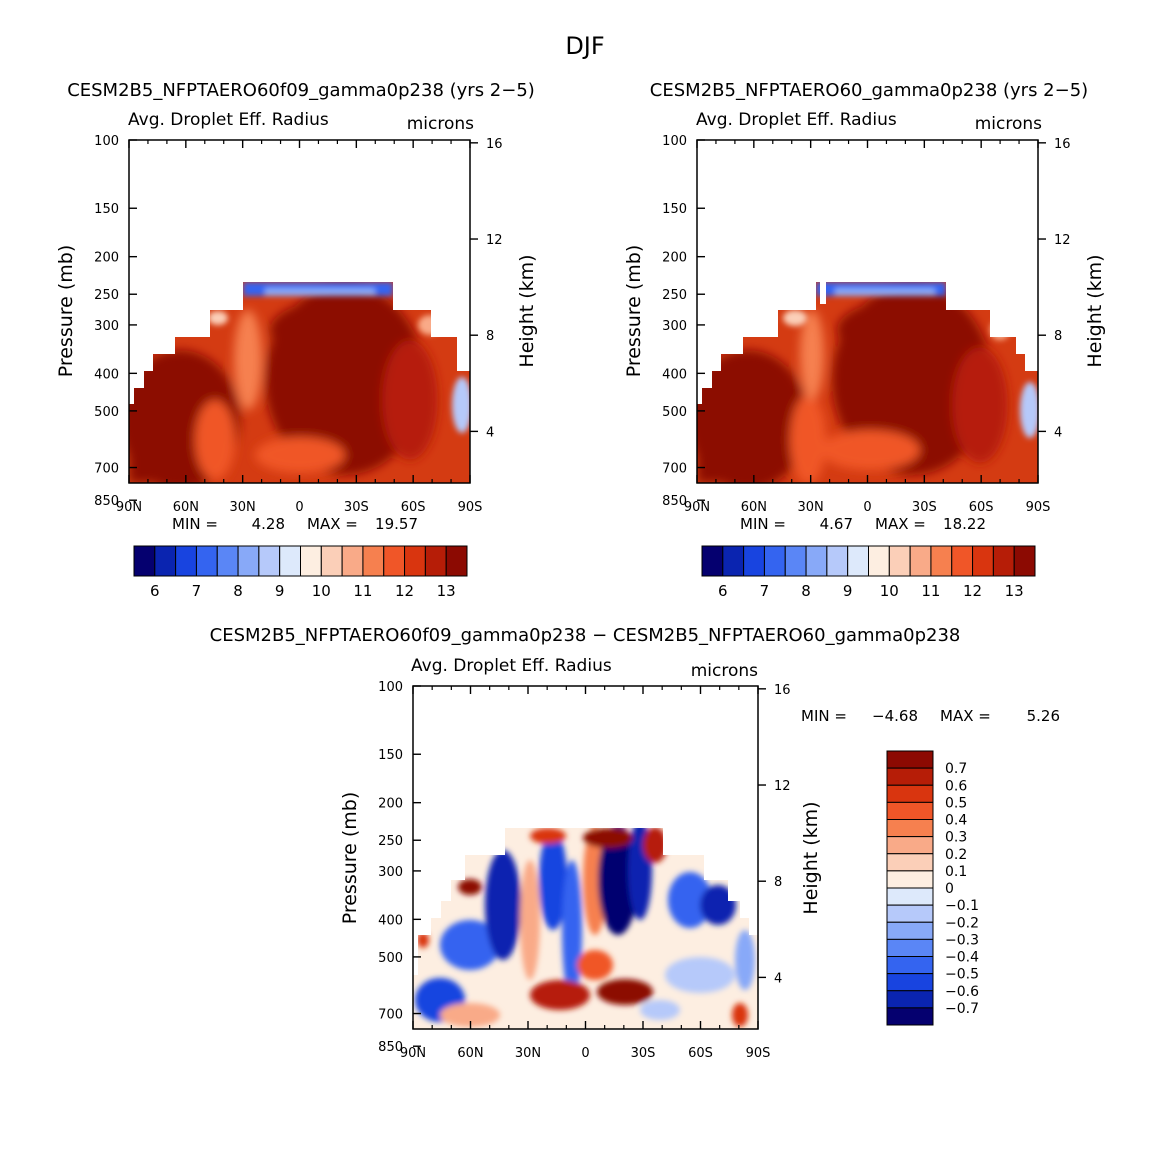 The height and width of the screenshot is (1171, 1171). Describe the element at coordinates (869, 90) in the screenshot. I see `panel-2-title: CESM2B5_NFPTAERO60_gamma0p238 (yrs 2−5)` at that location.